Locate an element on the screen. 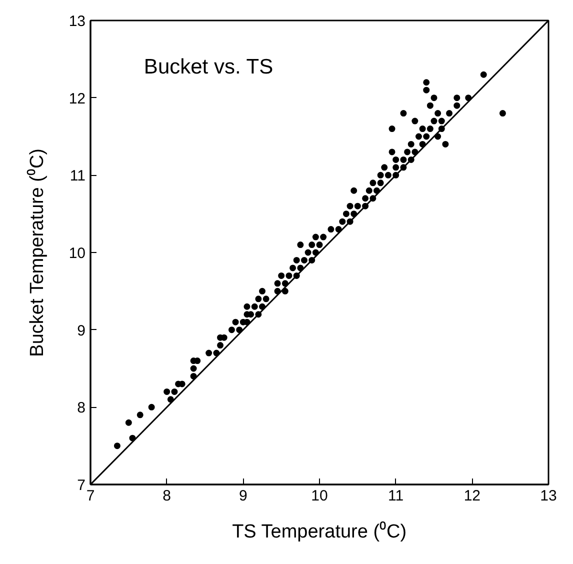 The height and width of the screenshot is (564, 573). y-tick-label: 11 is located at coordinates (78, 176).